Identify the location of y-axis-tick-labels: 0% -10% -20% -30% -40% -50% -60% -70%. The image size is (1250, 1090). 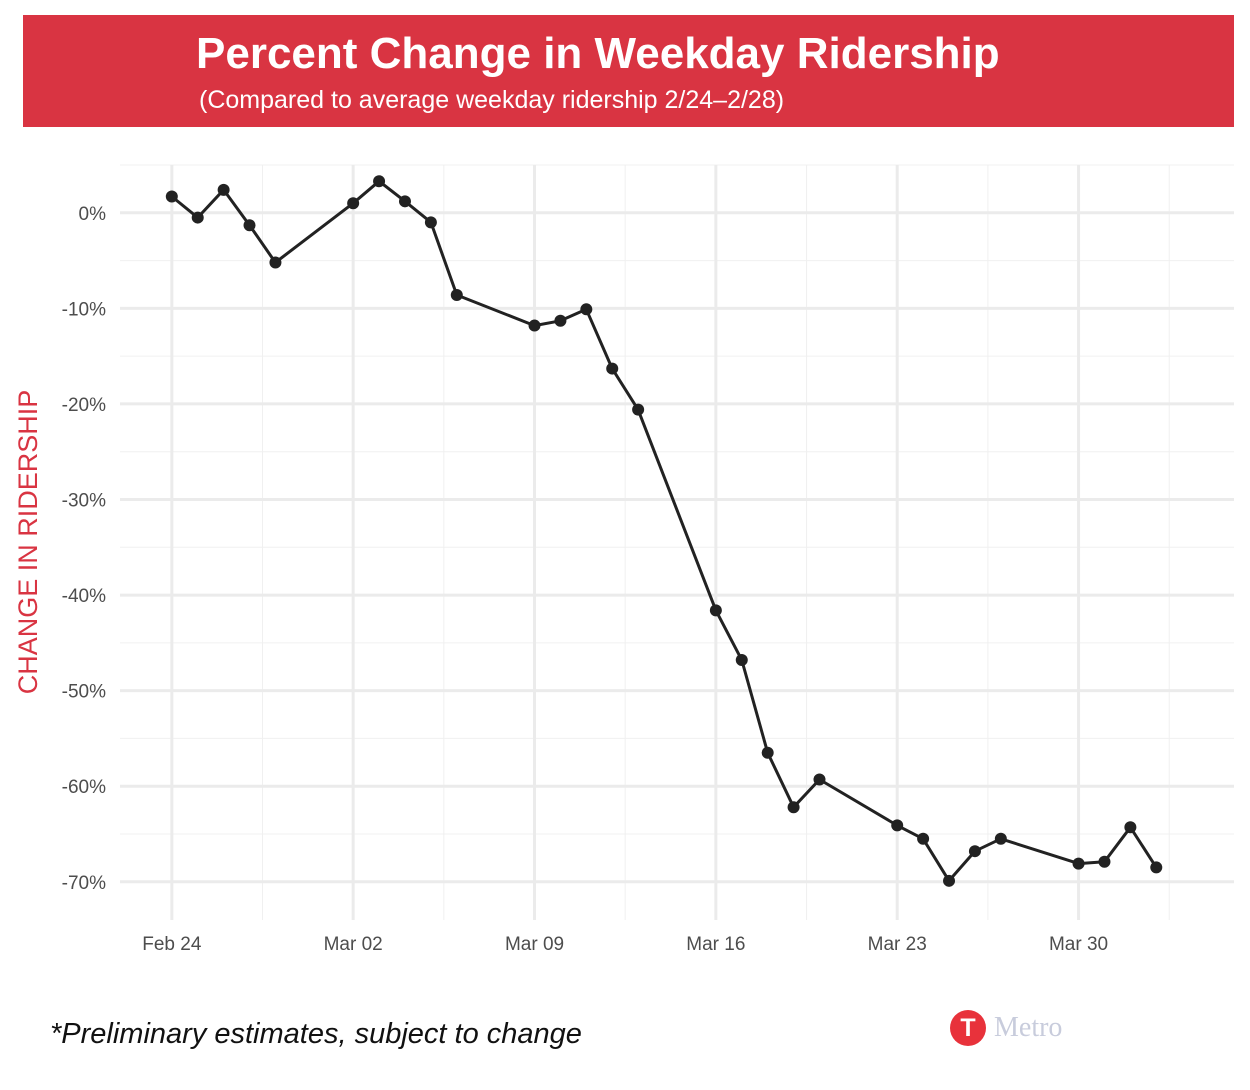
(84, 549).